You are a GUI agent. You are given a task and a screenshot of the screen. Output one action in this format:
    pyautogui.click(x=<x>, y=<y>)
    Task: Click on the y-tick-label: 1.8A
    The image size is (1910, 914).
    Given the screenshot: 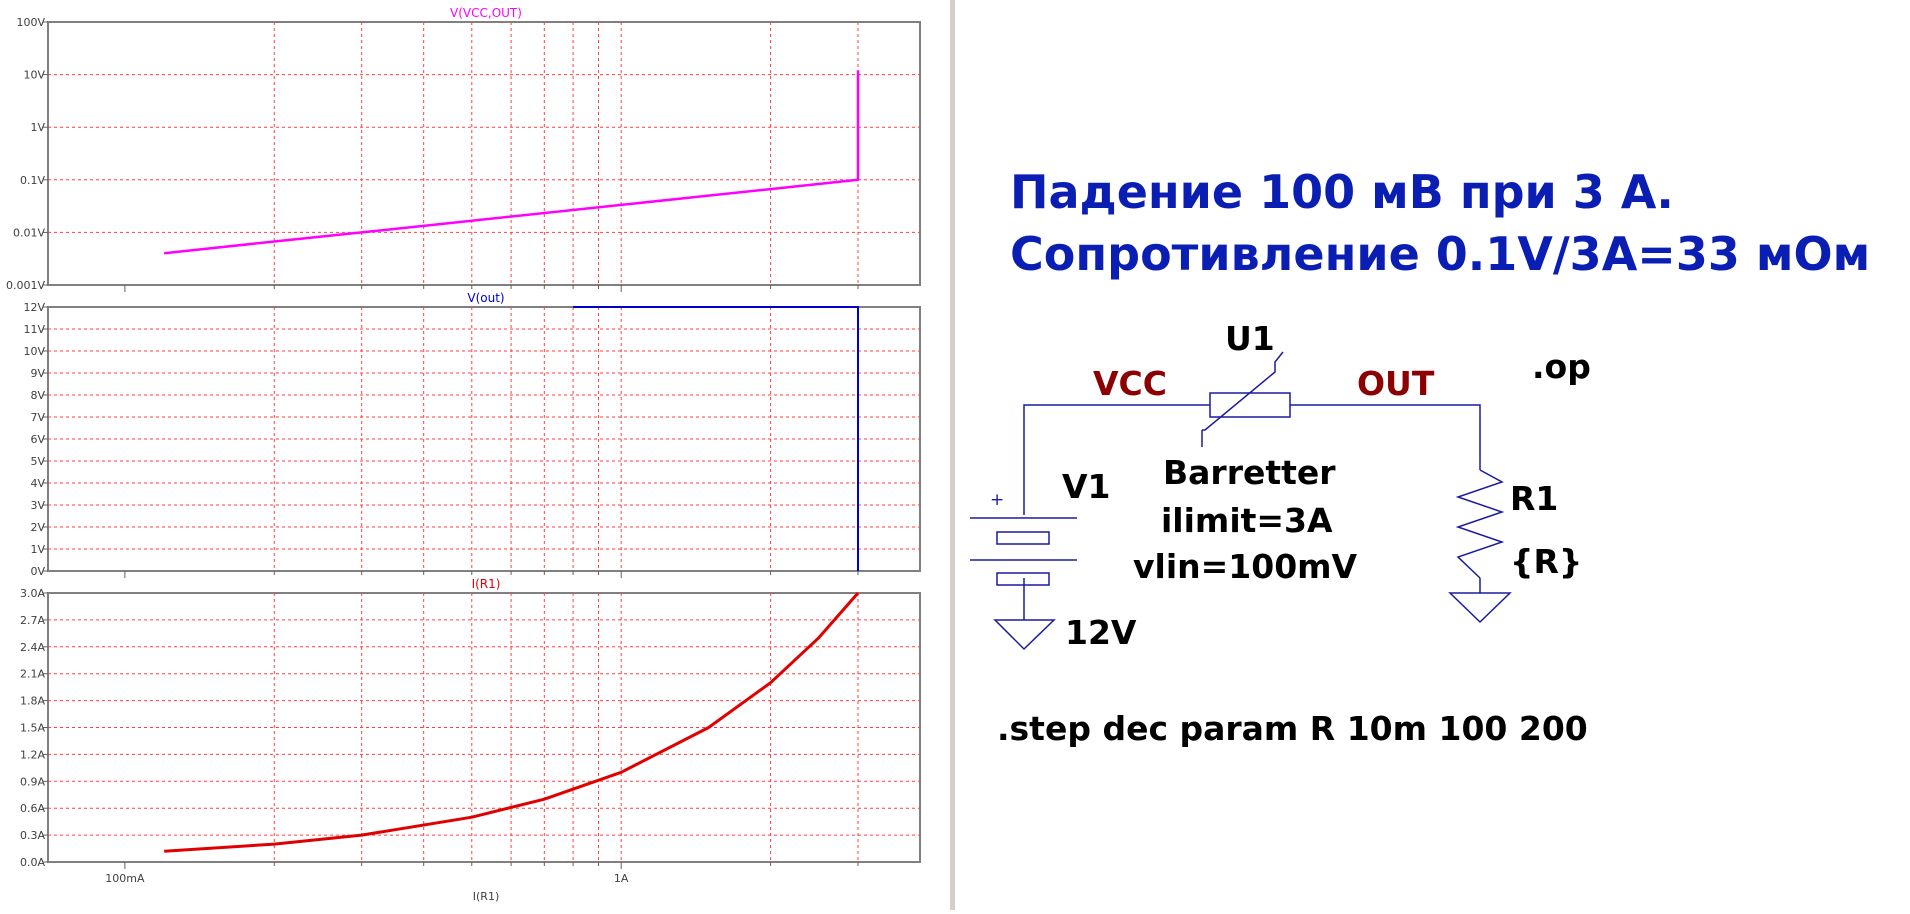 What is the action you would take?
    pyautogui.click(x=32, y=701)
    